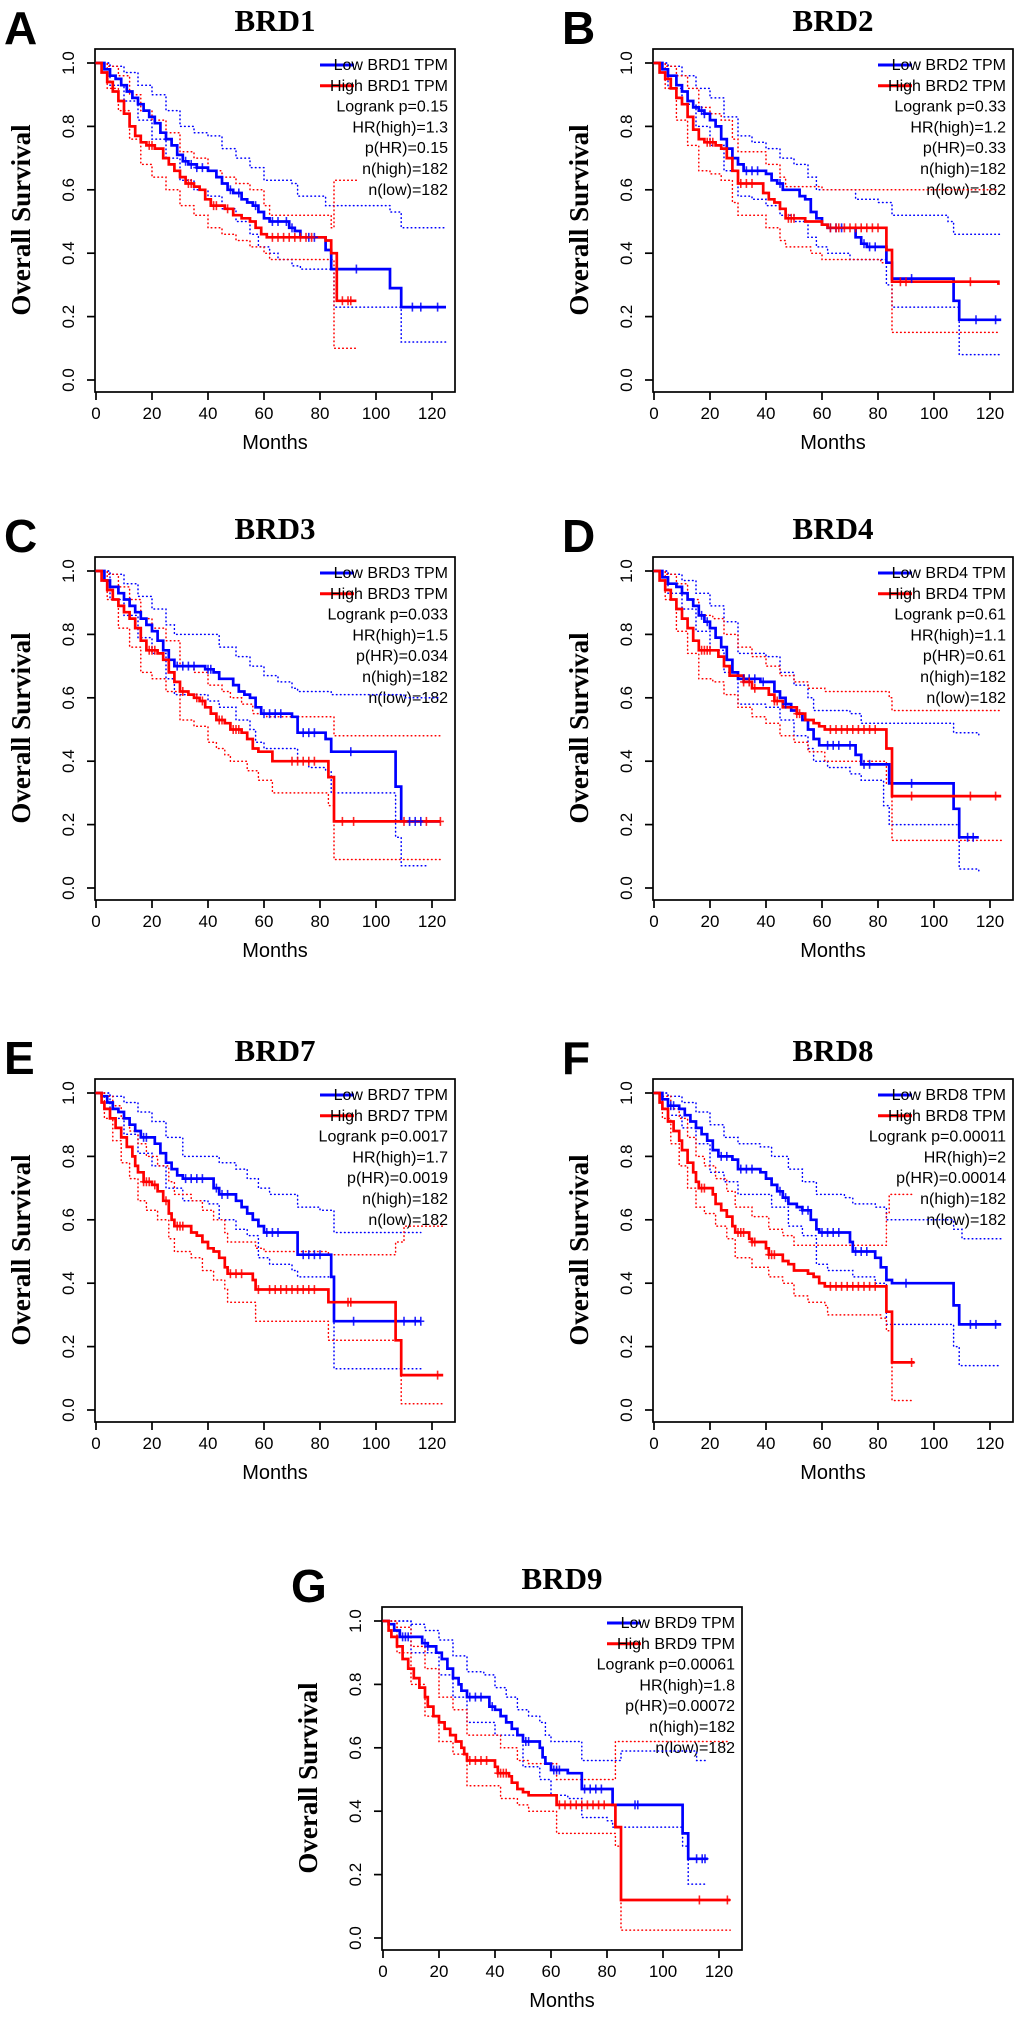 The height and width of the screenshot is (2025, 1020). I want to click on y-tick-label: 0.4, so click(68, 1283).